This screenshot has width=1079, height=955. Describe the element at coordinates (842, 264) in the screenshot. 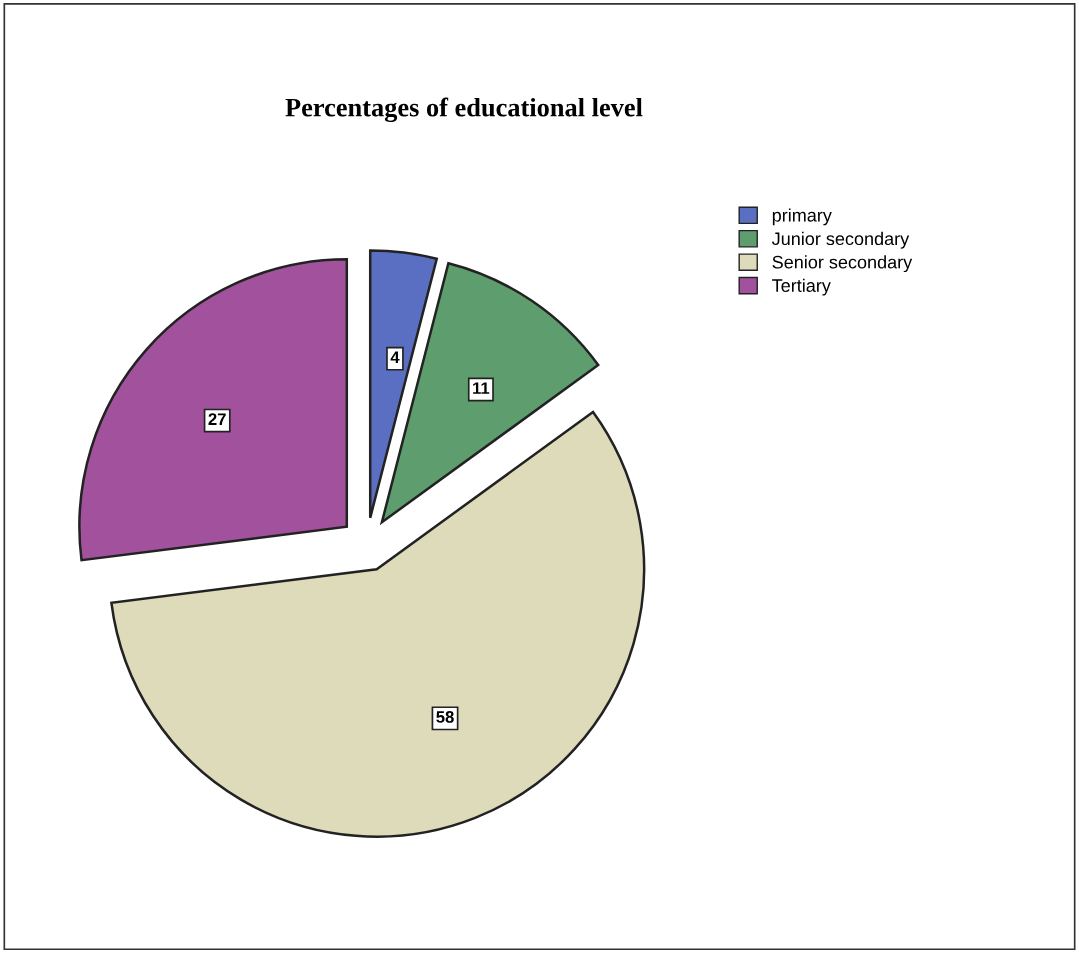

I see `legend-label: Senior secondary` at that location.